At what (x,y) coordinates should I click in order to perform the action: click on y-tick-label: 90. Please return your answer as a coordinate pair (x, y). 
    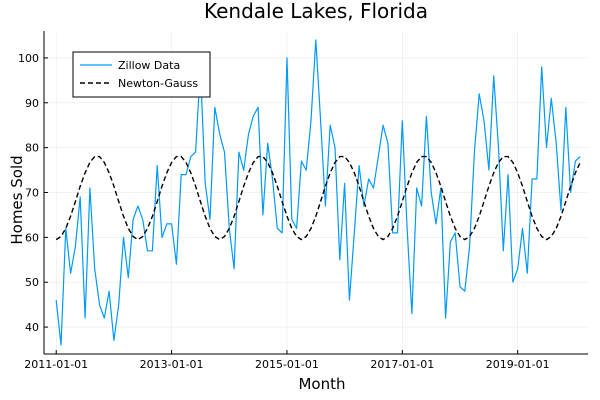
    Looking at the image, I should click on (32, 103).